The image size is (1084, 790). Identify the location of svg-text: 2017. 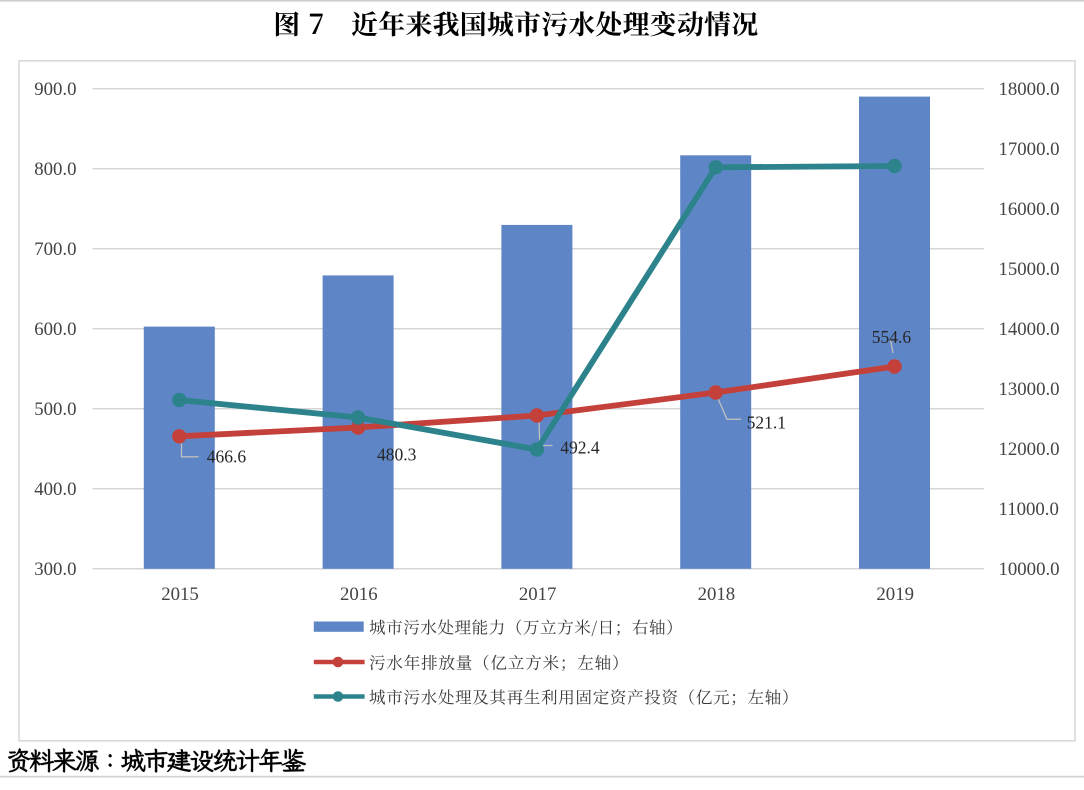
(538, 594).